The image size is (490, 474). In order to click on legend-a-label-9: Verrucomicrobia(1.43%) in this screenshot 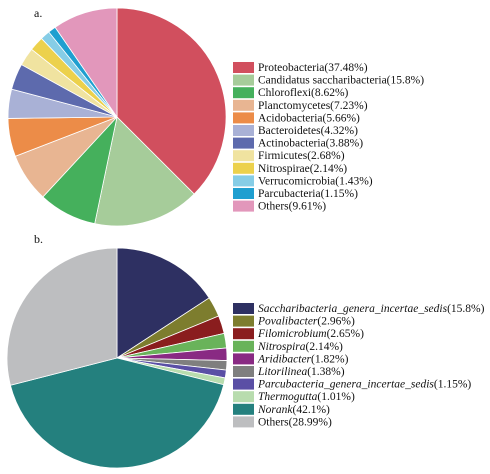, I will do `click(315, 181)`.